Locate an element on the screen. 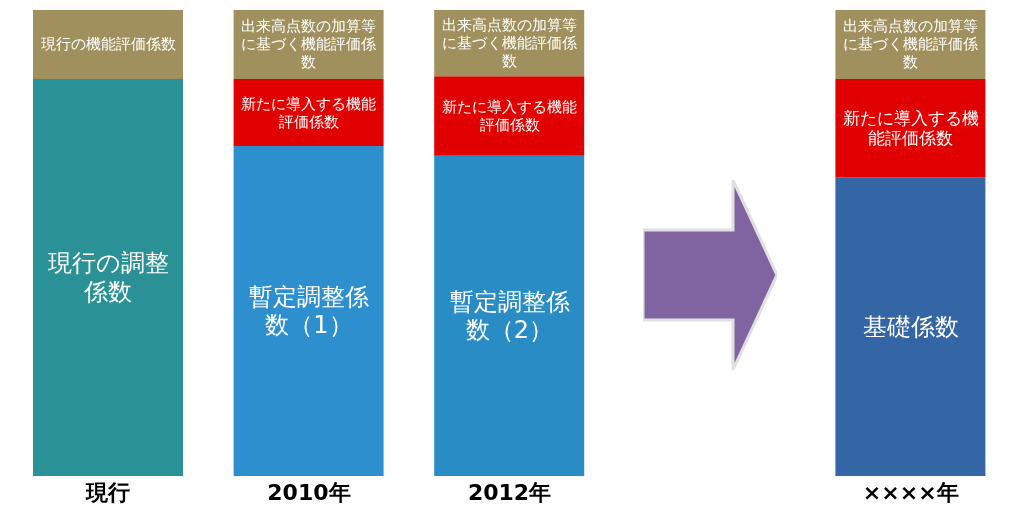  x-tick-label: 現行 is located at coordinates (108, 492).